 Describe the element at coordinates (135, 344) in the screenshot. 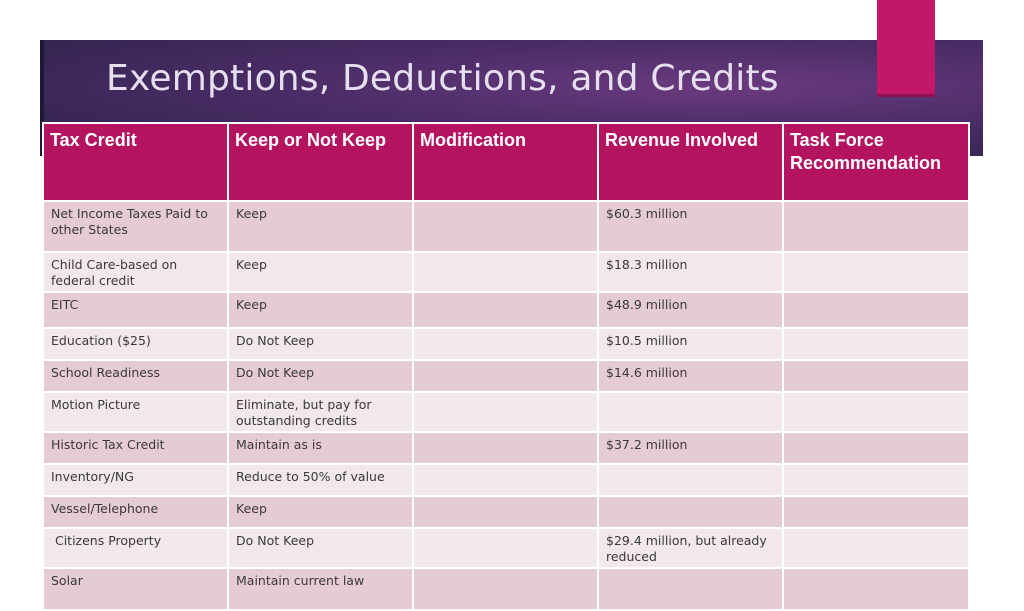

I see `cell-tax-credit: Education ($25)` at that location.